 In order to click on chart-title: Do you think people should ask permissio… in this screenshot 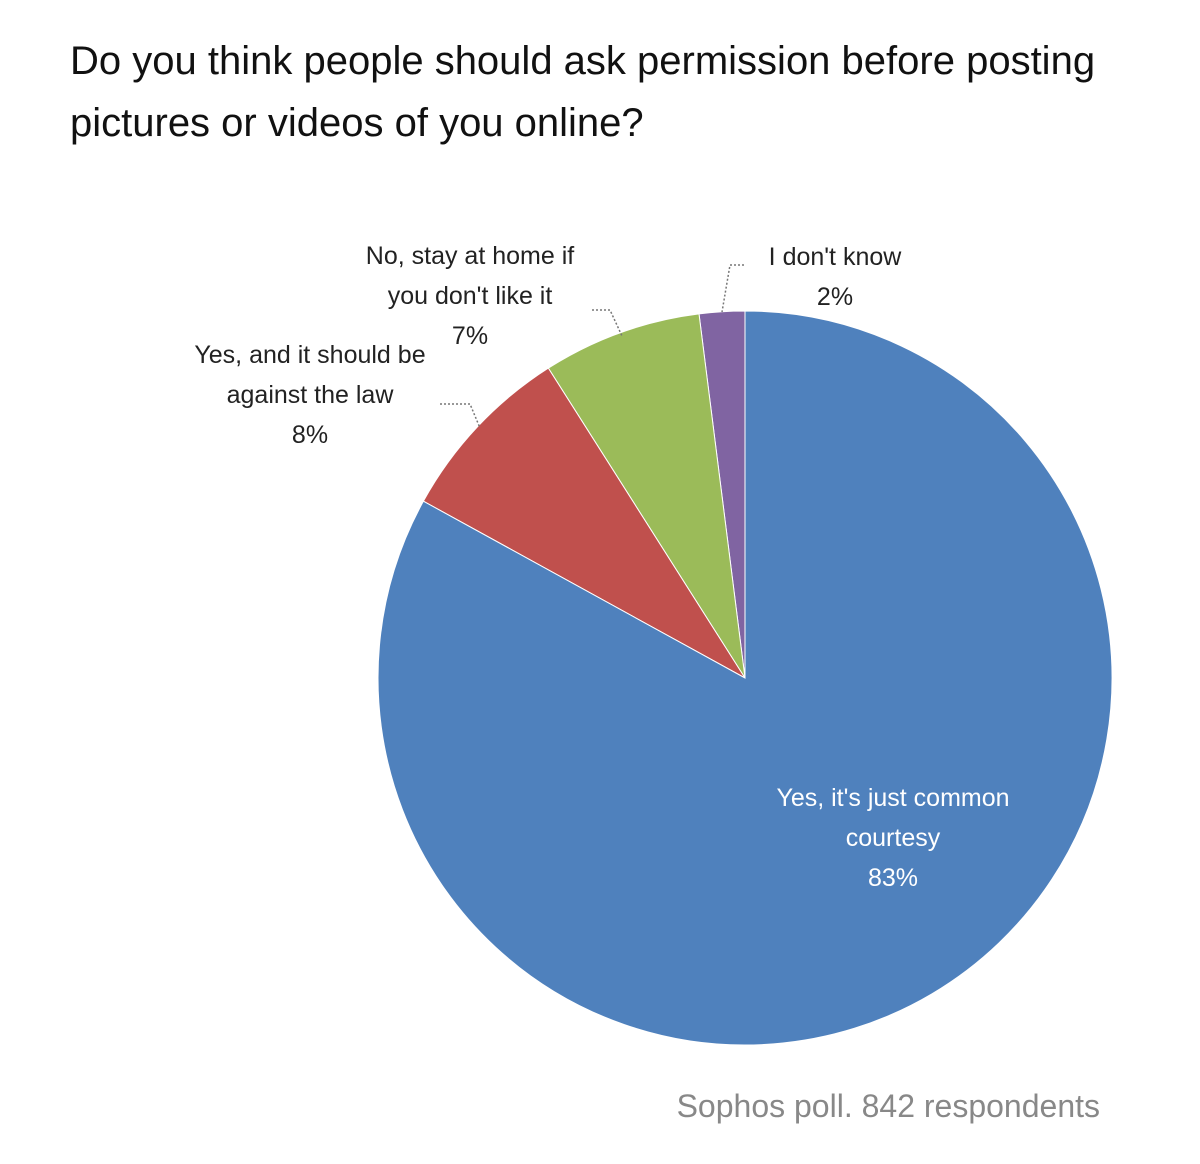, I will do `click(583, 92)`.